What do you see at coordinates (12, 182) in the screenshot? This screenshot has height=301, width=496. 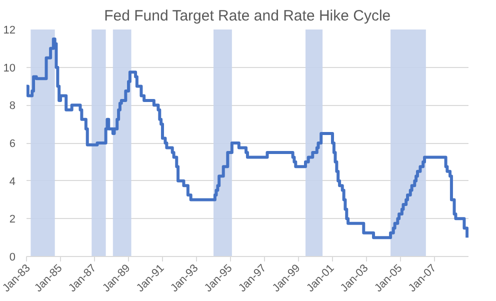 I see `y-tick-label: 4` at bounding box center [12, 182].